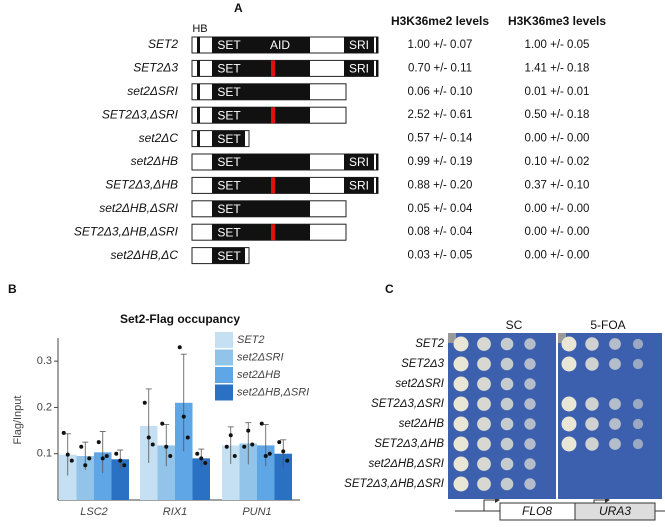  Describe the element at coordinates (258, 375) in the screenshot. I see `legend-label: set2ΔHB` at that location.